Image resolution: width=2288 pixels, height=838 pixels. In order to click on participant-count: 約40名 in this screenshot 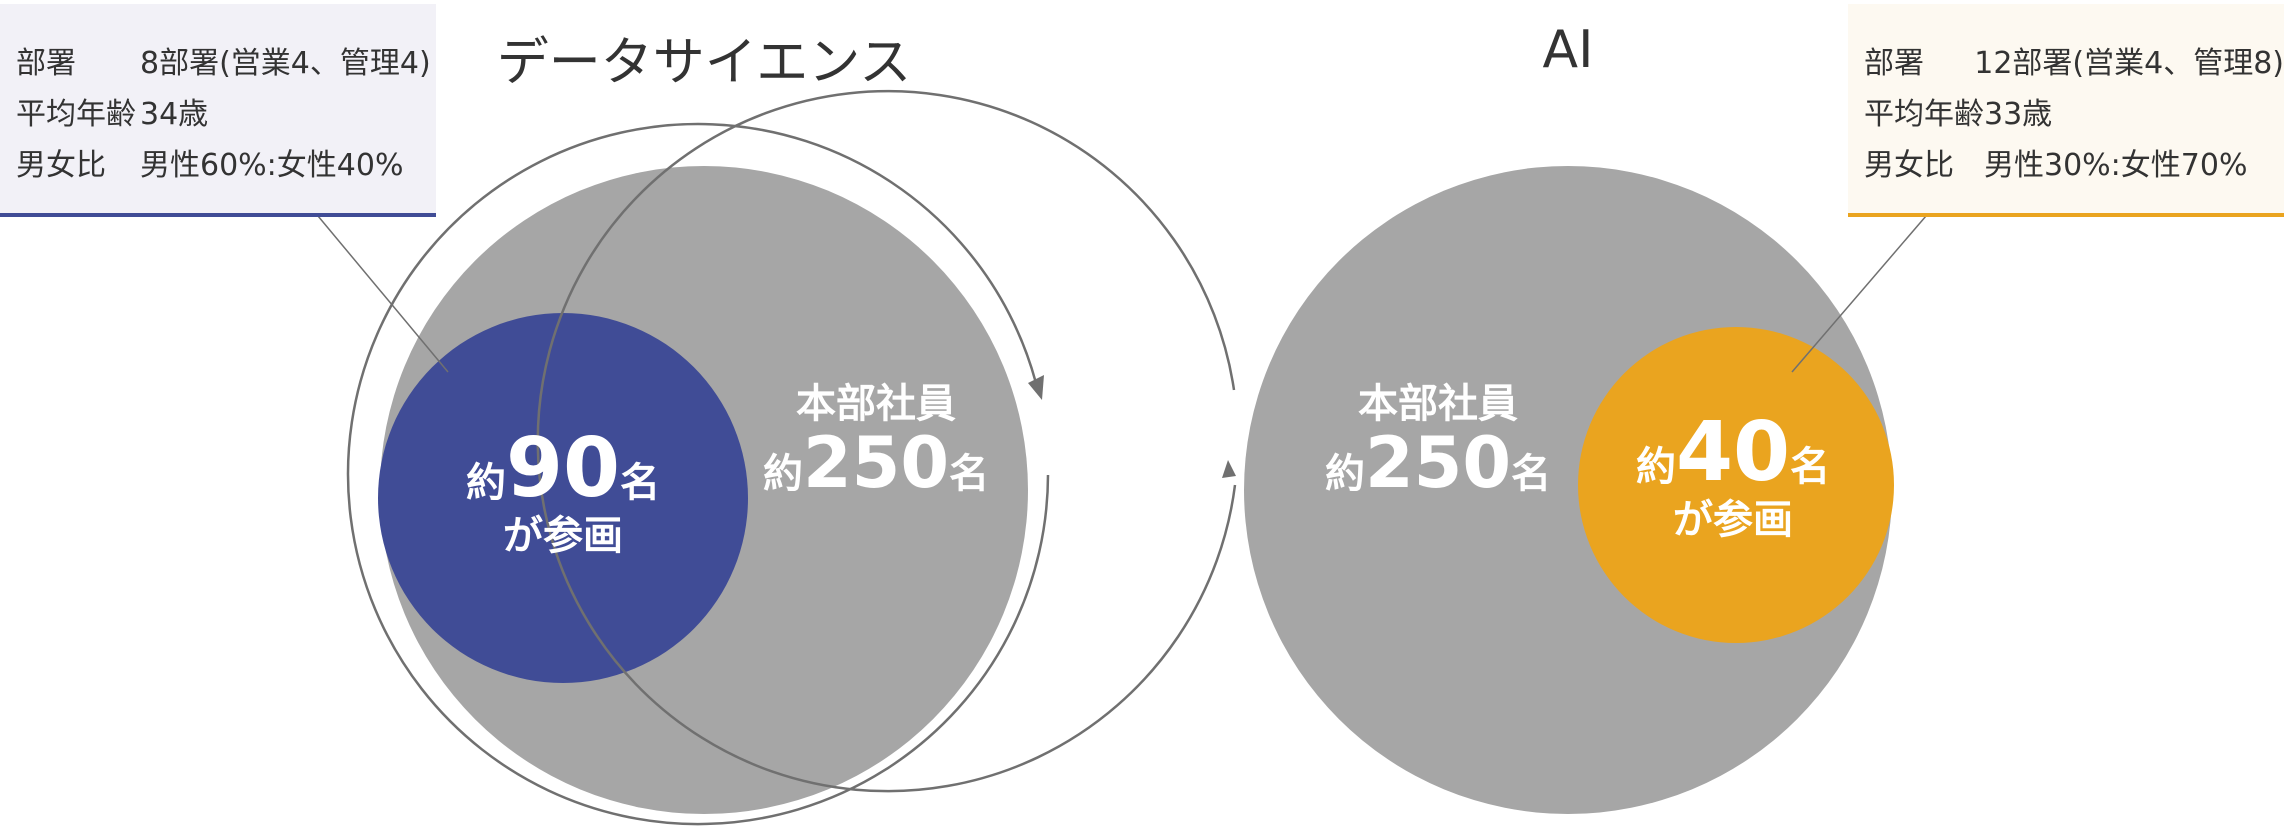, I will do `click(1733, 453)`.